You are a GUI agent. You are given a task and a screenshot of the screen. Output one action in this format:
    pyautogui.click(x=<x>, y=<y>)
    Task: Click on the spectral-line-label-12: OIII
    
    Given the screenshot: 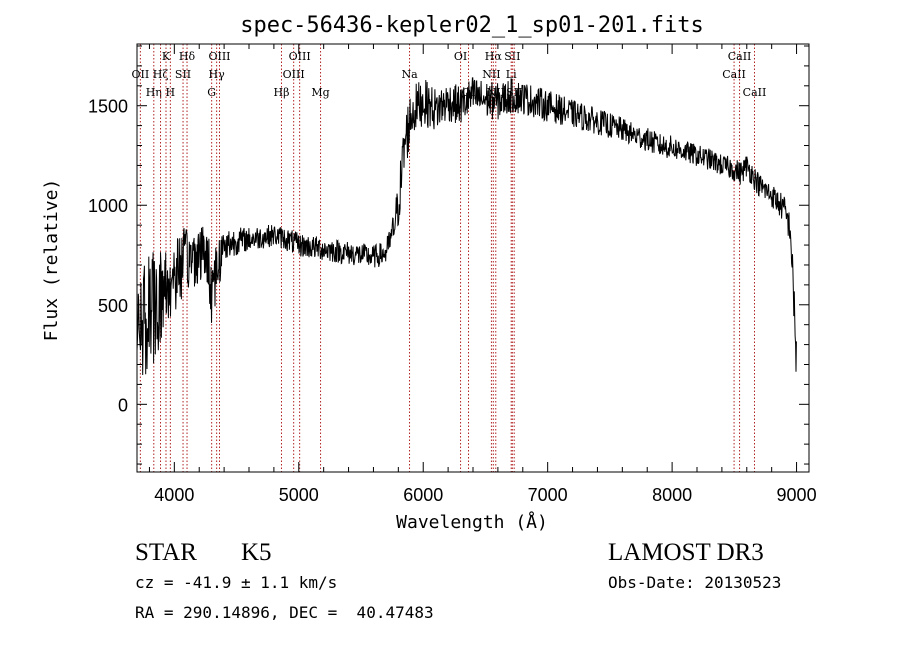 What is the action you would take?
    pyautogui.click(x=300, y=56)
    